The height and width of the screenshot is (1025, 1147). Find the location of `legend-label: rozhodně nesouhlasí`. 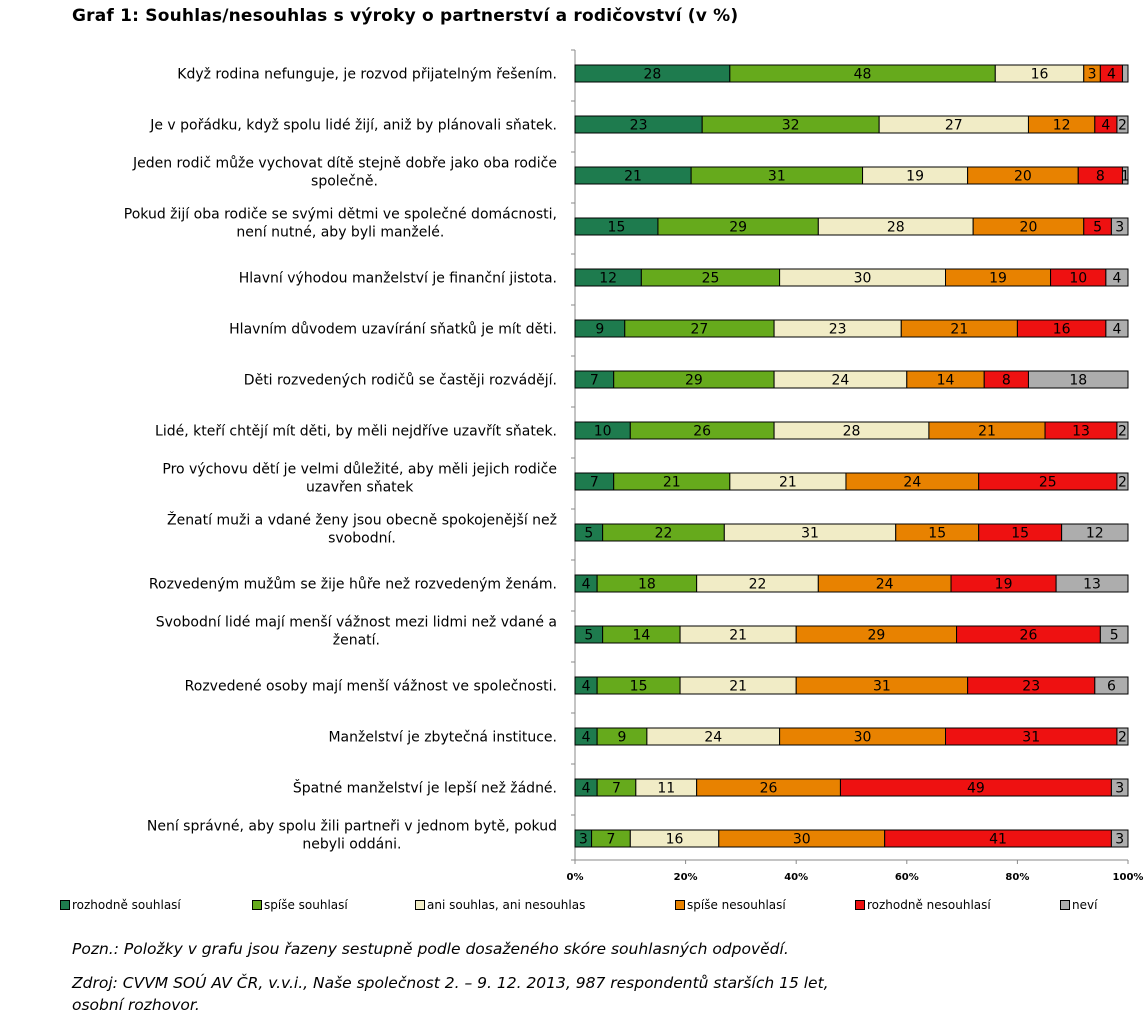

legend-label: rozhodně nesouhlasí is located at coordinates (929, 905).